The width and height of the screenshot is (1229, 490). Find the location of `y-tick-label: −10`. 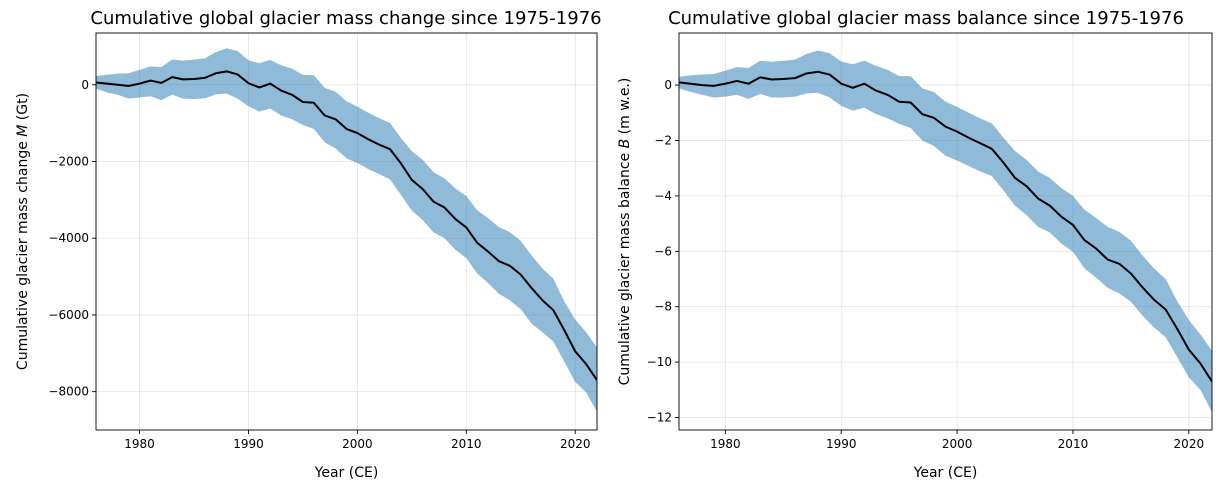

y-tick-label: −10 is located at coordinates (659, 362).